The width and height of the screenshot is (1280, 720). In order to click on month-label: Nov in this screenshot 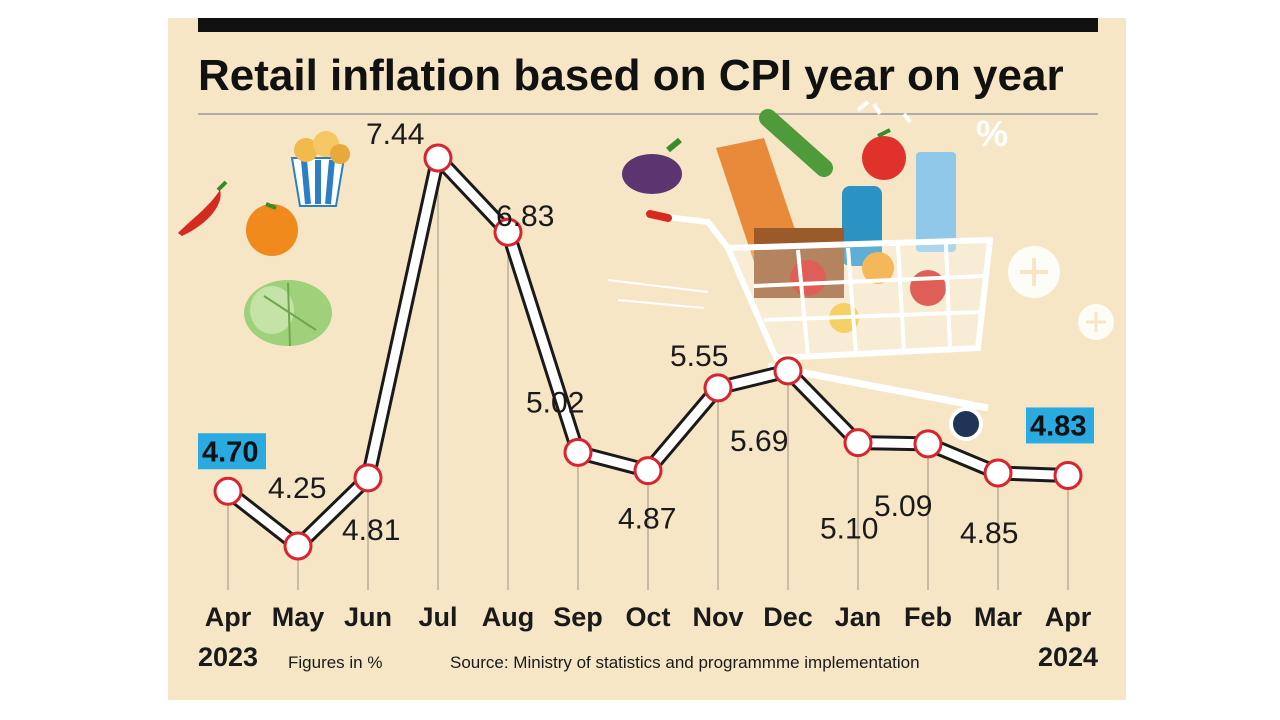, I will do `click(717, 617)`.